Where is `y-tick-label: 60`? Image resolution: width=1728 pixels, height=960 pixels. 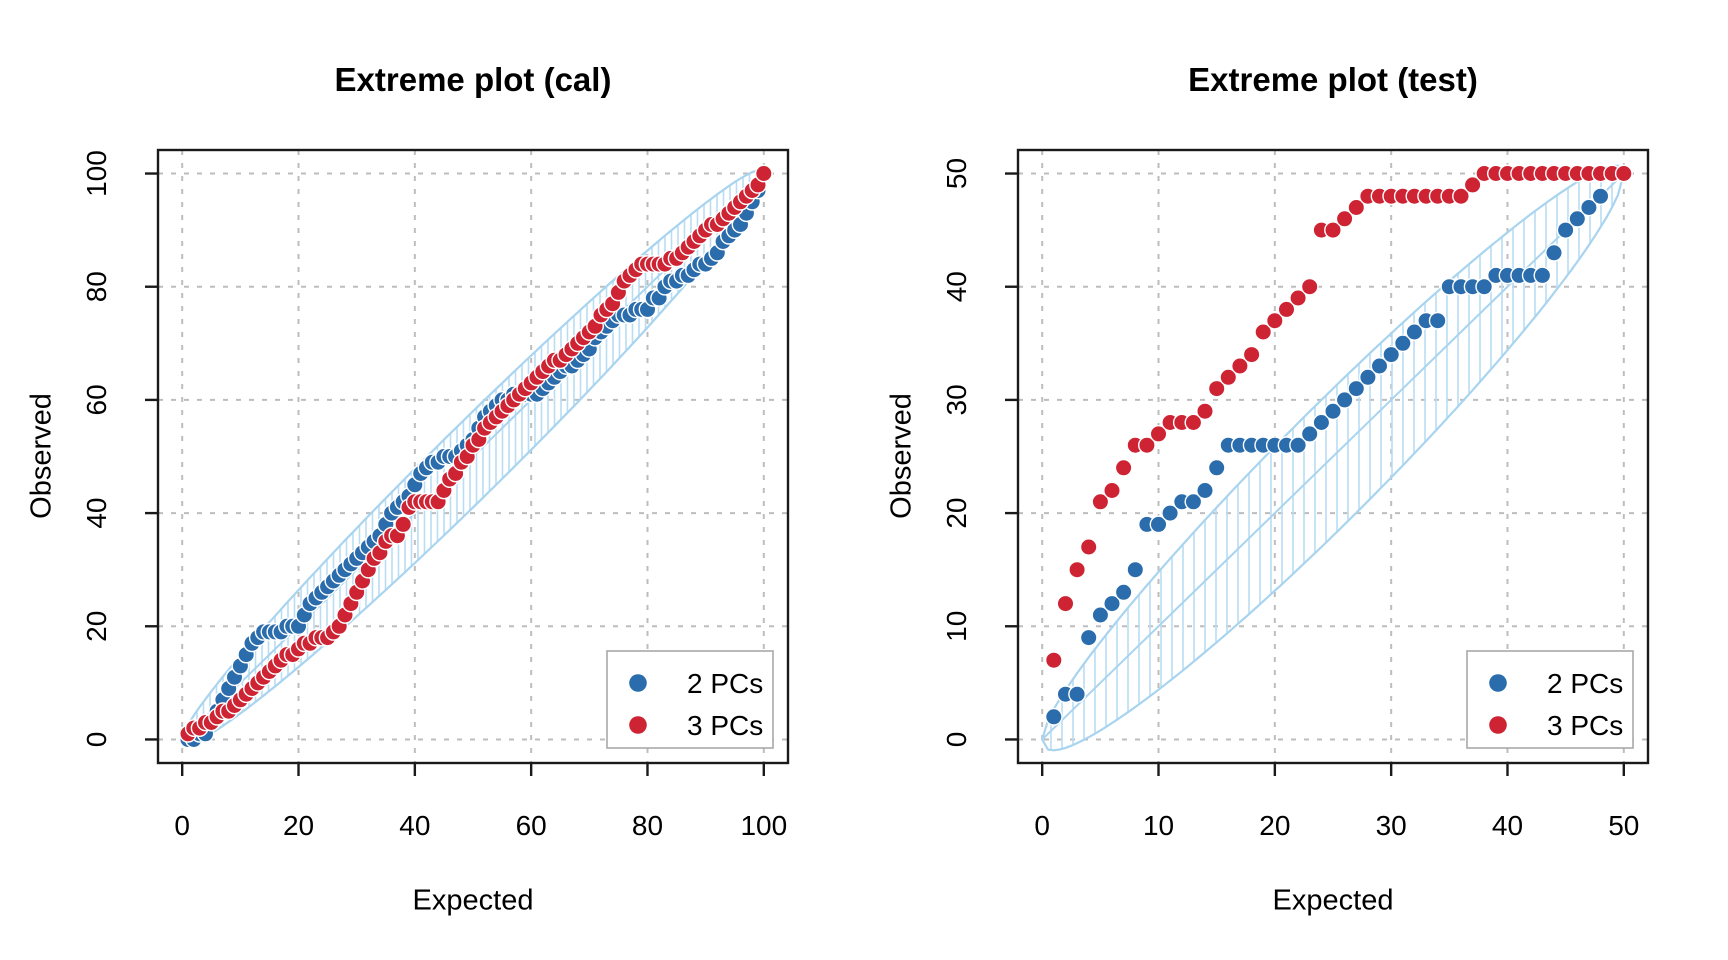 y-tick-label: 60 is located at coordinates (96, 399).